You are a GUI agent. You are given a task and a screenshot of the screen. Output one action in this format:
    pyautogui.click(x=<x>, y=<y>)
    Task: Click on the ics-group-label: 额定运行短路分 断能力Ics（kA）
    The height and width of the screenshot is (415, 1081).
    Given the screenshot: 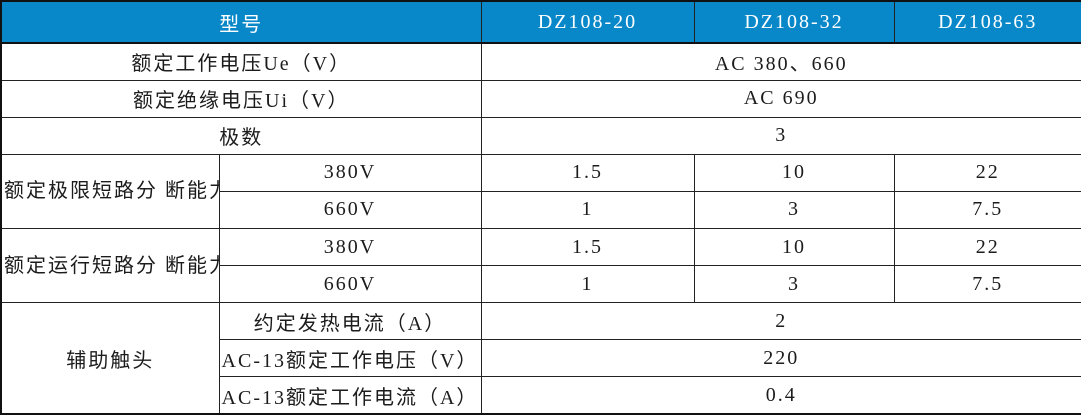 What is the action you would take?
    pyautogui.click(x=110, y=265)
    